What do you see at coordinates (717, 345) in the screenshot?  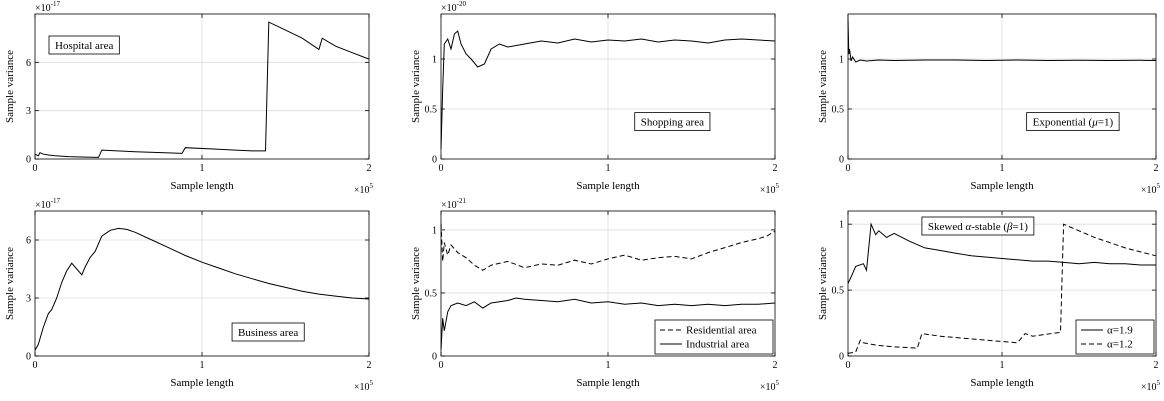 I see `legend-entry: Industrial area` at bounding box center [717, 345].